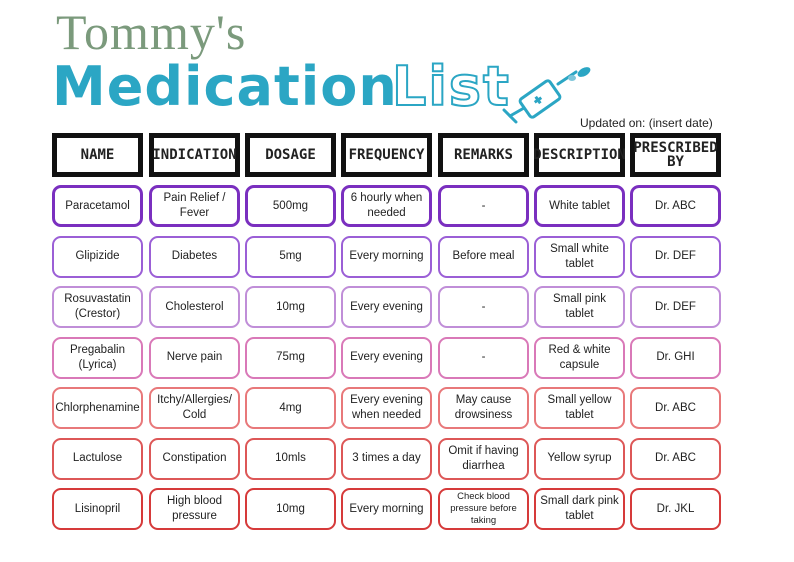 This screenshot has height=562, width=794. I want to click on table-cell: Chlorphenamine, so click(97, 408).